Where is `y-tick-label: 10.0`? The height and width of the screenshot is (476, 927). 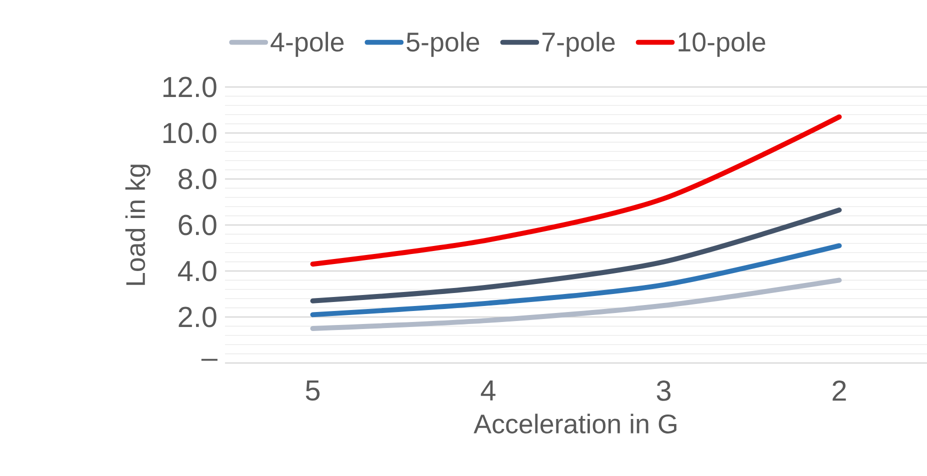
y-tick-label: 10.0 is located at coordinates (189, 133).